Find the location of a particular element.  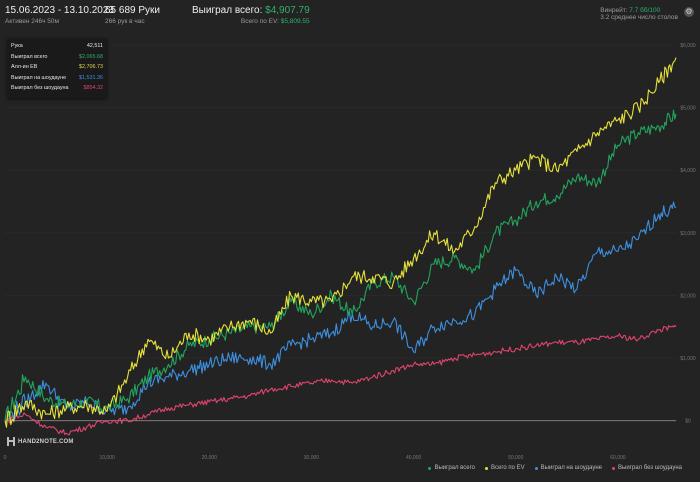

y-tick-label: $4,000 is located at coordinates (688, 171).